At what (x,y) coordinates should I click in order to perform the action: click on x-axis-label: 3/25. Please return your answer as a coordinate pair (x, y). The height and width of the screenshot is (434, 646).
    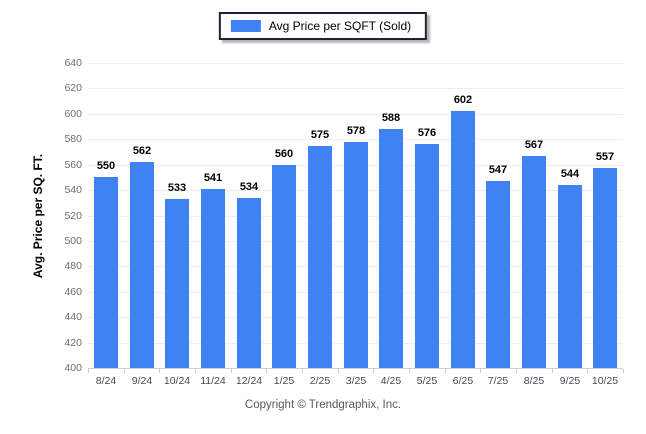
    Looking at the image, I should click on (356, 381).